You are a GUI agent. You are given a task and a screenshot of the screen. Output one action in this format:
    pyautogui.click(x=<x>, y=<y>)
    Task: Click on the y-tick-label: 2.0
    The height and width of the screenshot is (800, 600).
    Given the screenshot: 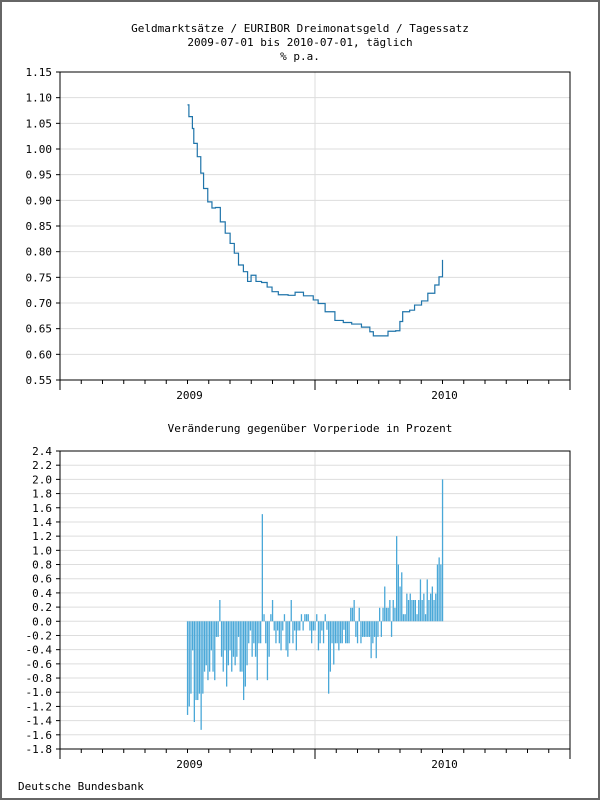 What is the action you would take?
    pyautogui.click(x=42, y=479)
    